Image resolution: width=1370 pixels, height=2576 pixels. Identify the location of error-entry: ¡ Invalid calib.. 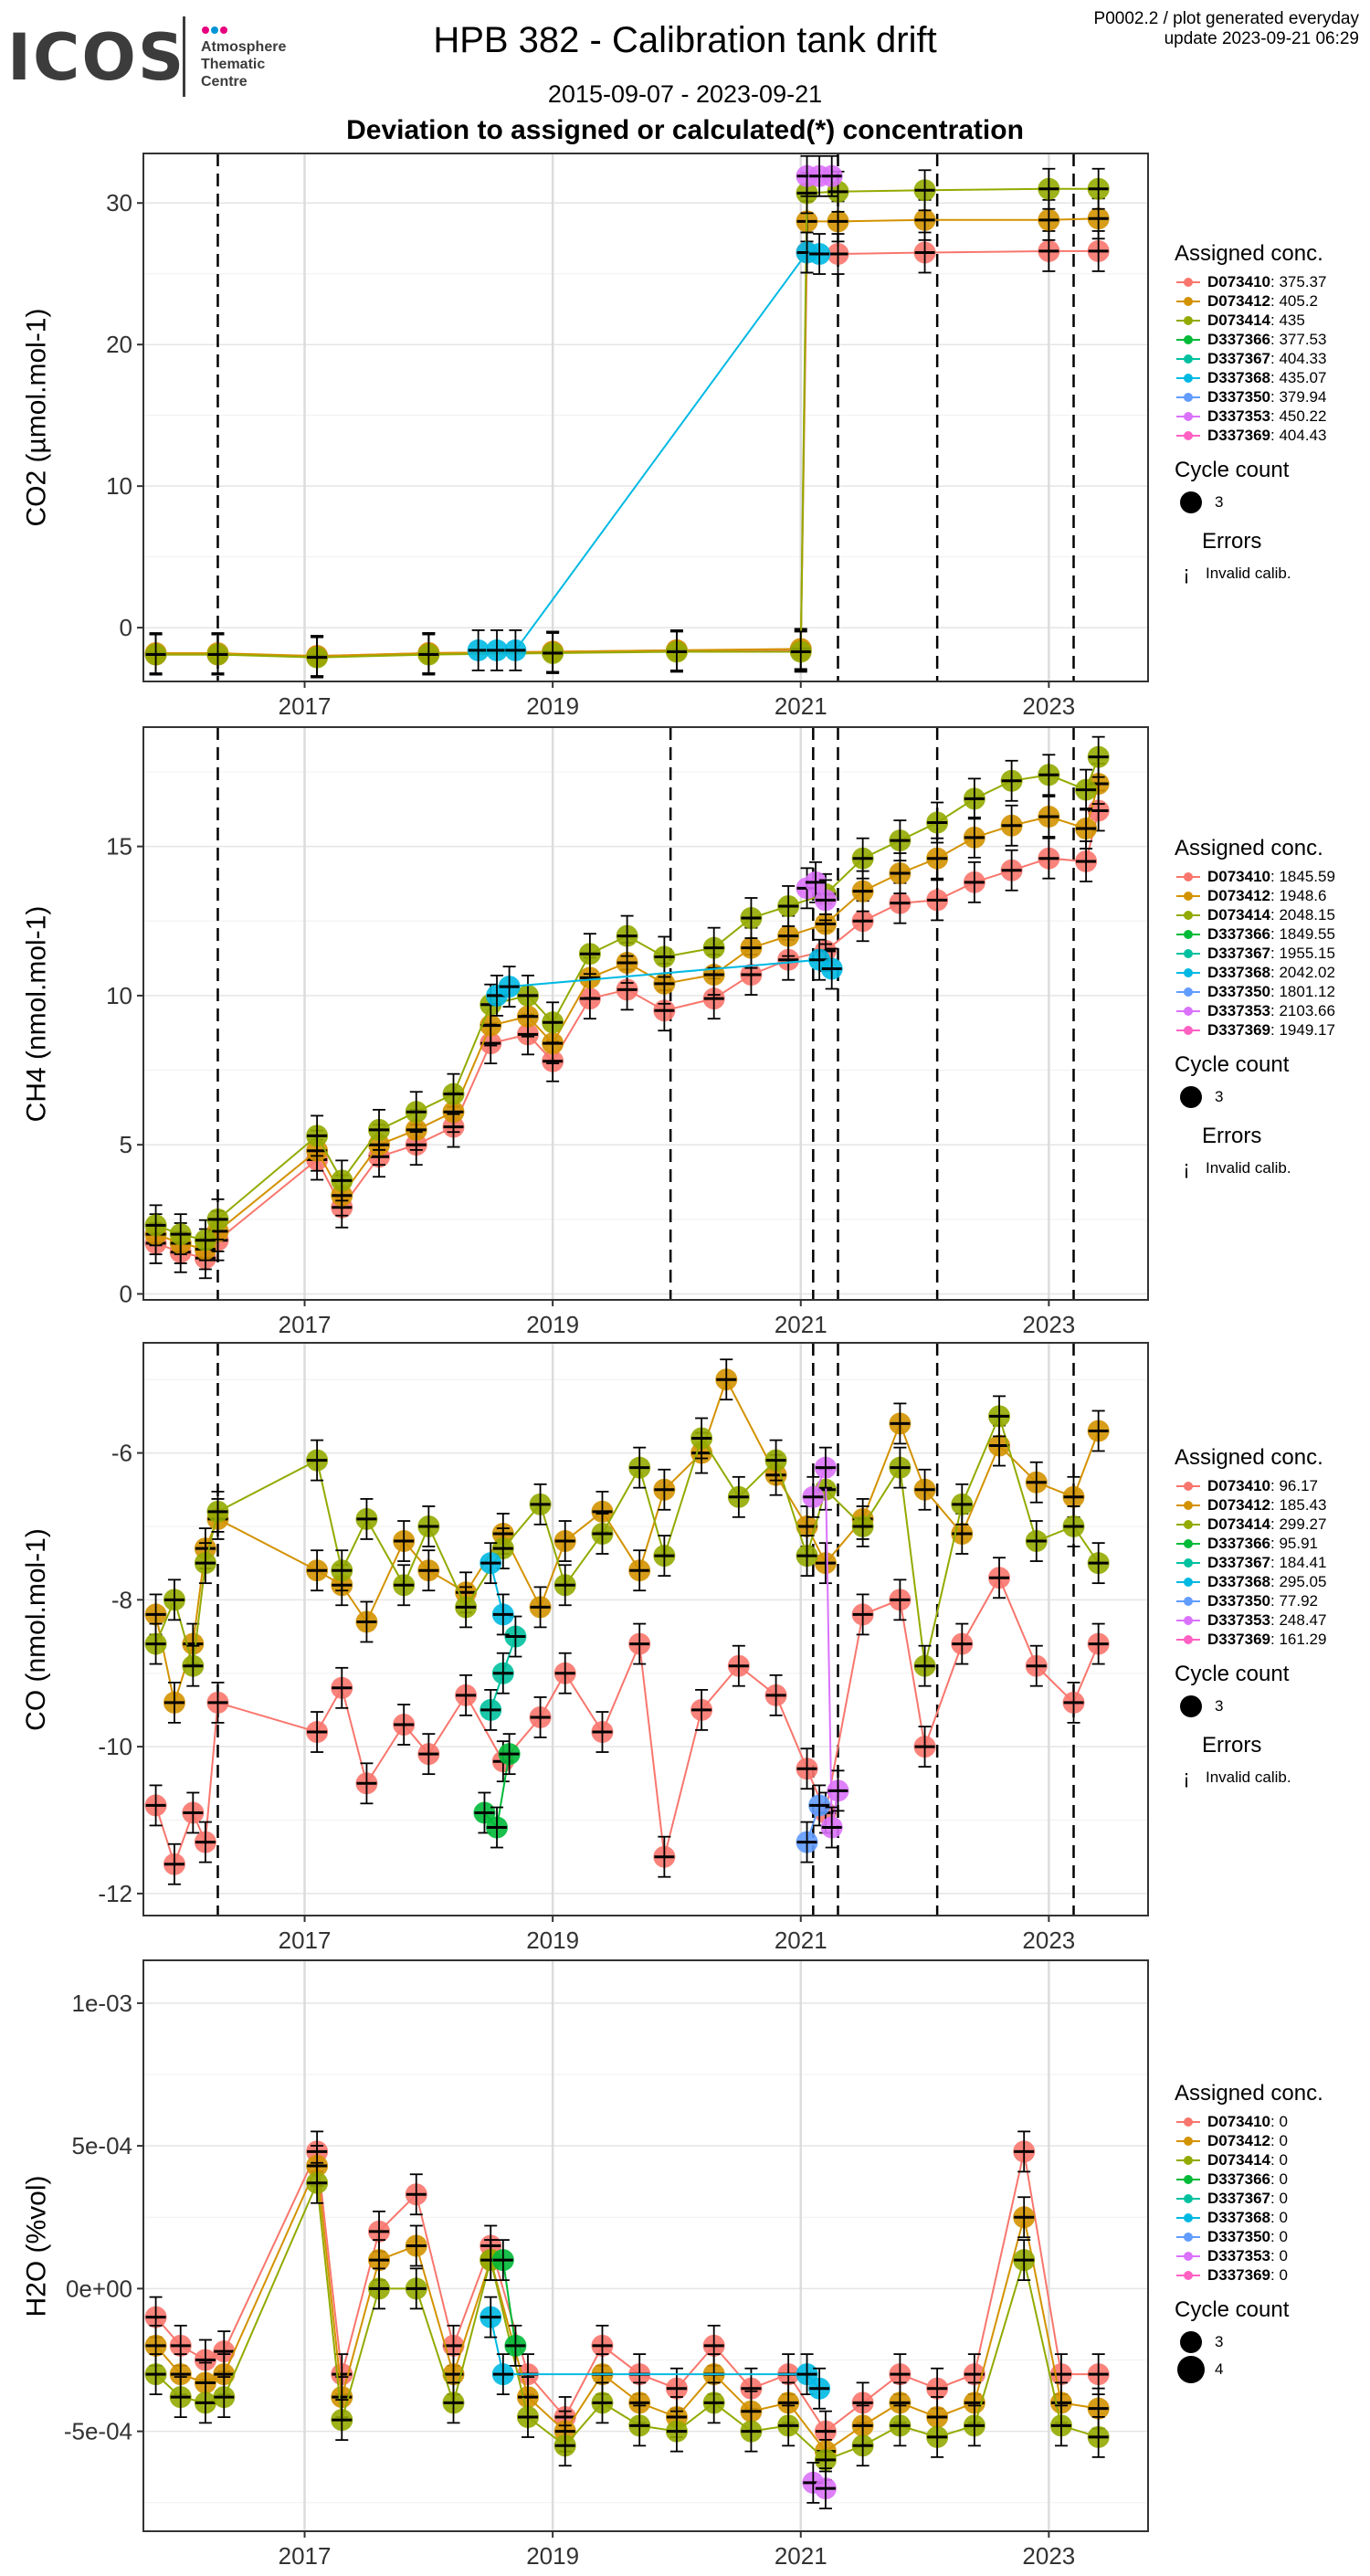
(1255, 1168).